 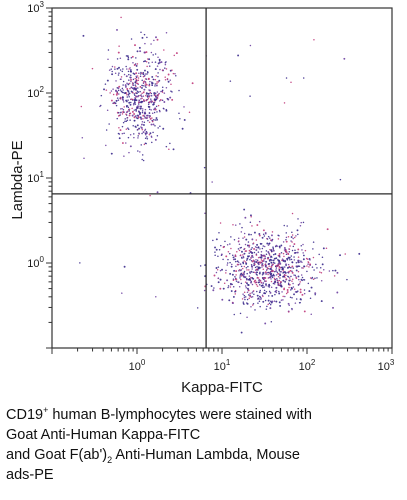 What do you see at coordinates (46, 410) in the screenshot?
I see `caption-cd19-superscript: +` at bounding box center [46, 410].